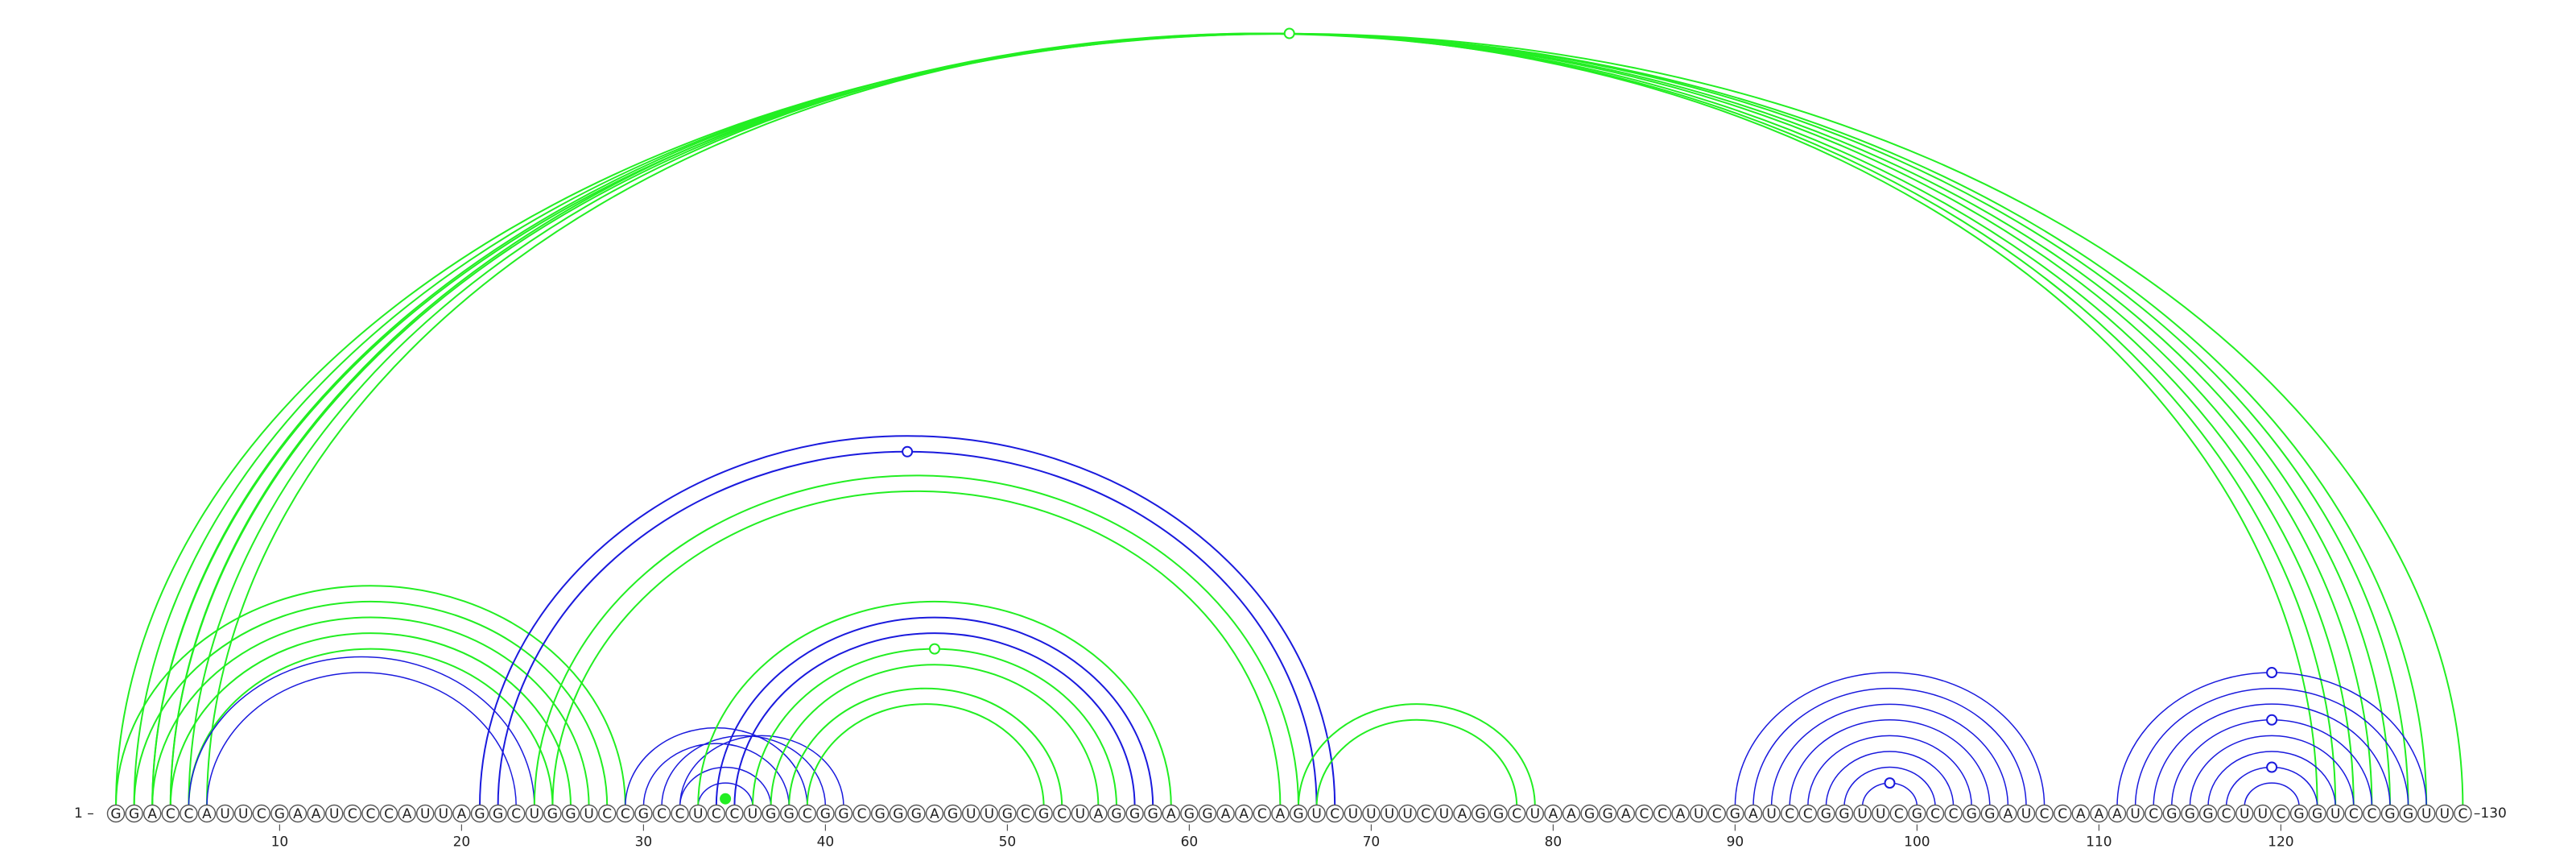 This screenshot has height=857, width=2576. Describe the element at coordinates (207, 814) in the screenshot. I see `nucleotide-6: A` at that location.